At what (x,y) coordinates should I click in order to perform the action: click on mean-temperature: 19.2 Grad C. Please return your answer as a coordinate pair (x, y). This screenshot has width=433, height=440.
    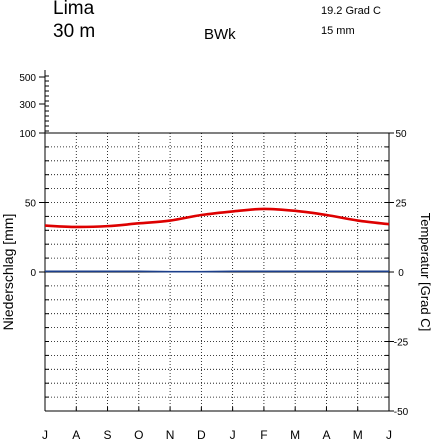
    Looking at the image, I should click on (351, 11).